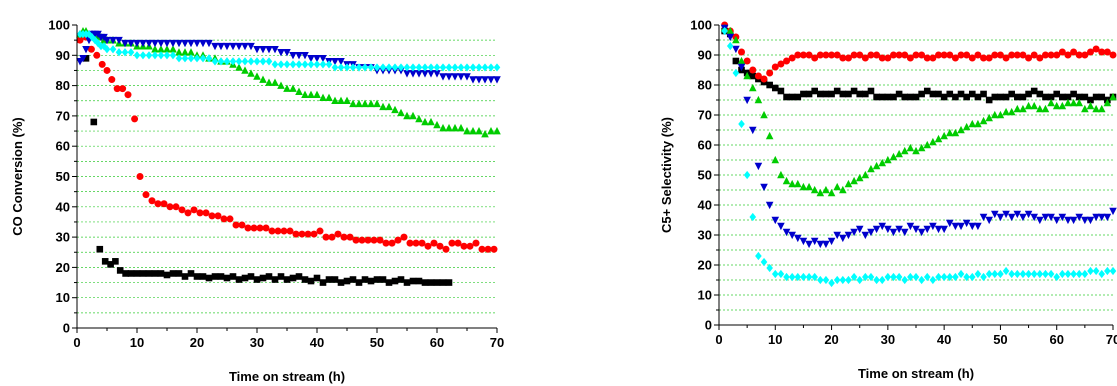 The height and width of the screenshot is (386, 1117). Describe the element at coordinates (63, 146) in the screenshot. I see `y-tick-label: 60` at that location.